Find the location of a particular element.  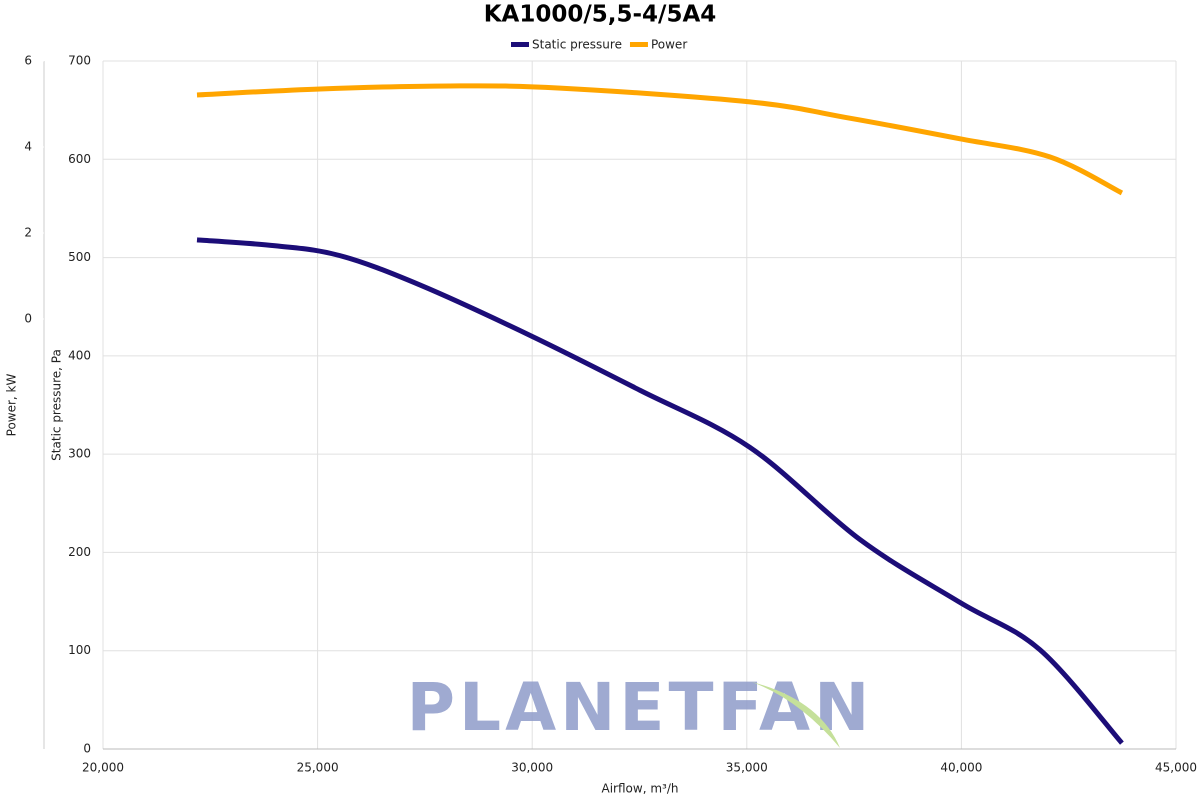

chart-title: KA1000/5,5-4/5A4 is located at coordinates (600, 15).